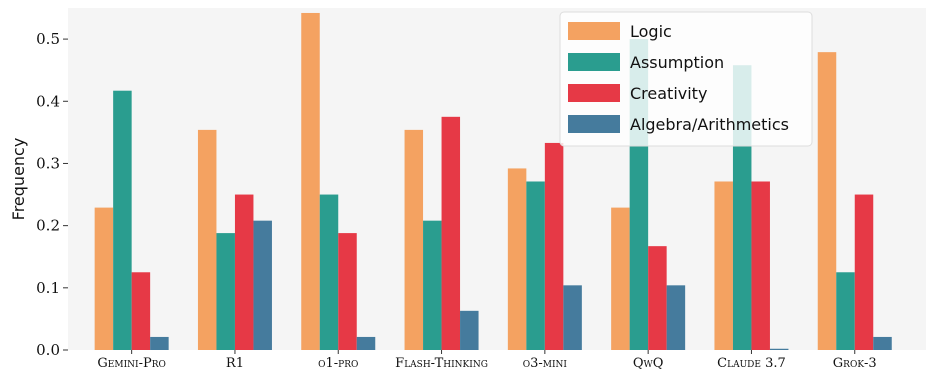  What do you see at coordinates (855, 363) in the screenshot?
I see `x-tick-label: Grok-3` at bounding box center [855, 363].